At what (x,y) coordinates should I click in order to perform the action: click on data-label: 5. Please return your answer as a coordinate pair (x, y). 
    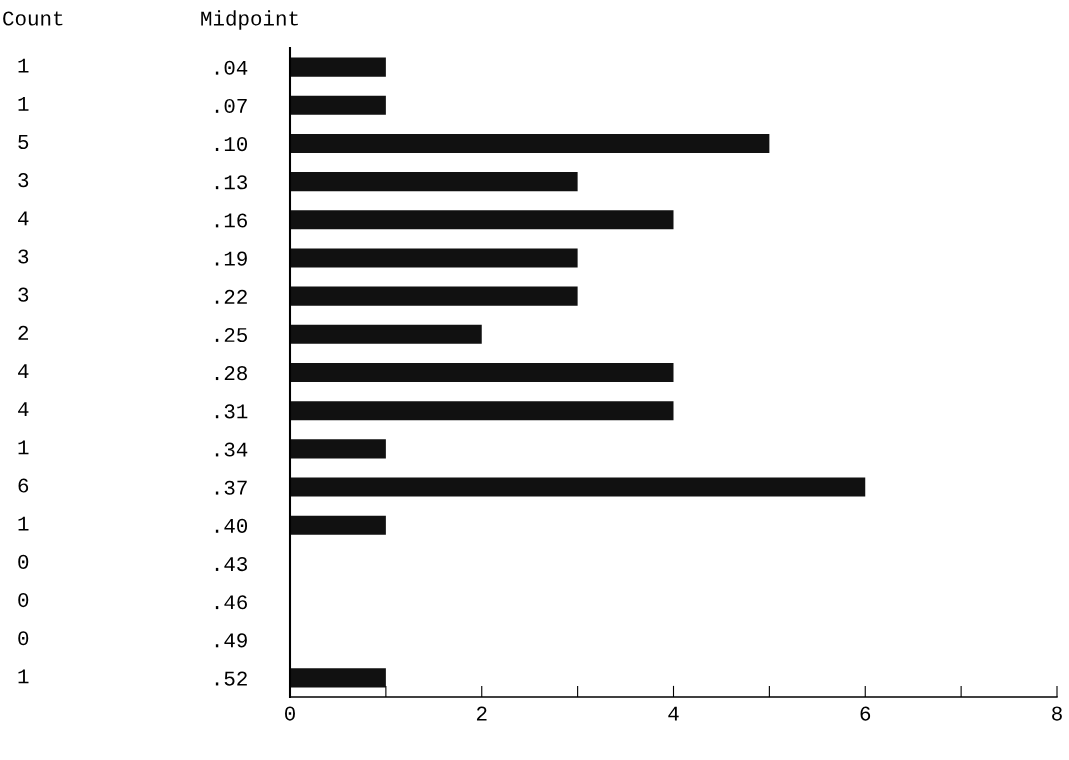
    Looking at the image, I should click on (23, 142).